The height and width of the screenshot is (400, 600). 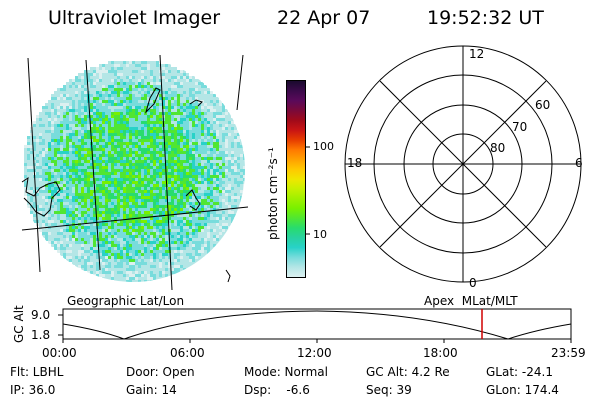 I want to click on info-door: Door: Open, so click(x=160, y=372).